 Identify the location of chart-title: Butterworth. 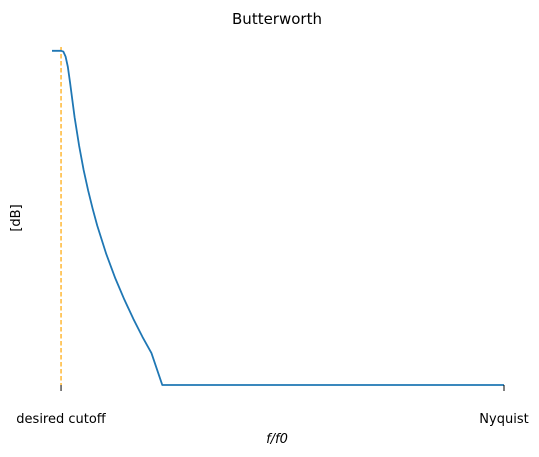
(277, 19).